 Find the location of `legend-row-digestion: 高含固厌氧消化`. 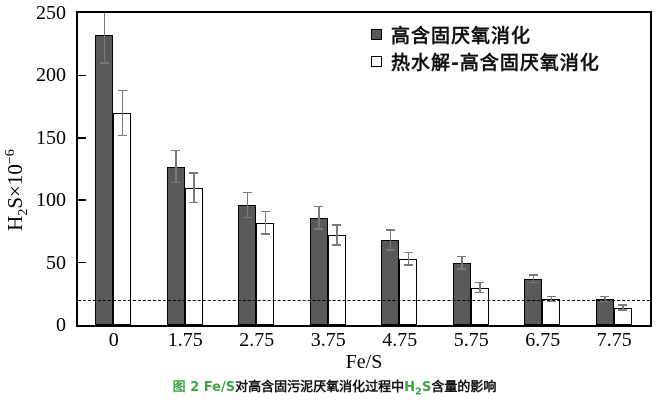

legend-row-digestion: 高含固厌氧消化 is located at coordinates (485, 34).